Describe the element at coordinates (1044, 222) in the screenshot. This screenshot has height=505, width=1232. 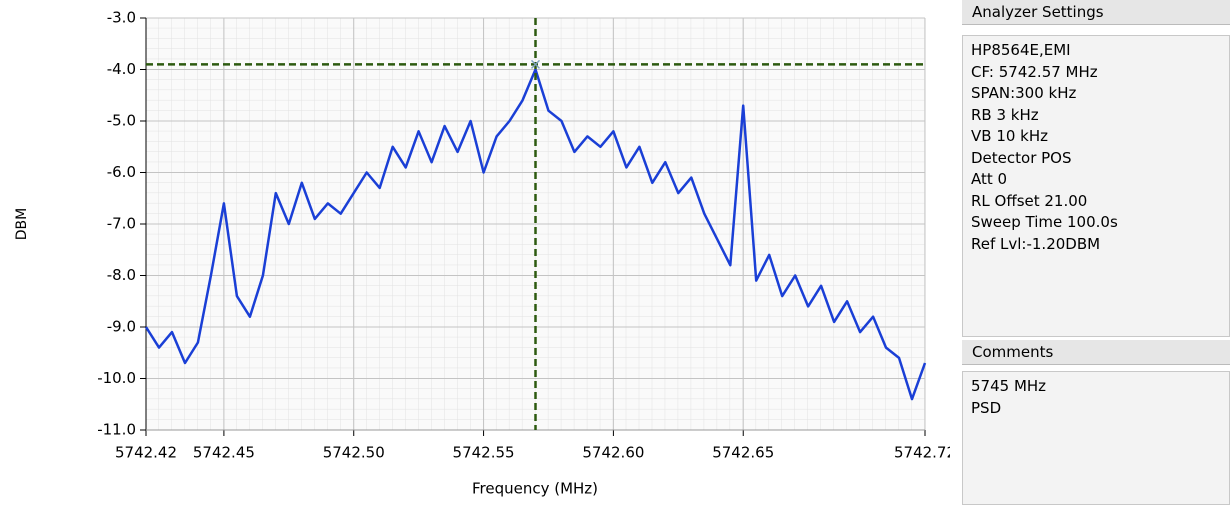
I see `panel-line: Sweep Time 100.0s` at that location.